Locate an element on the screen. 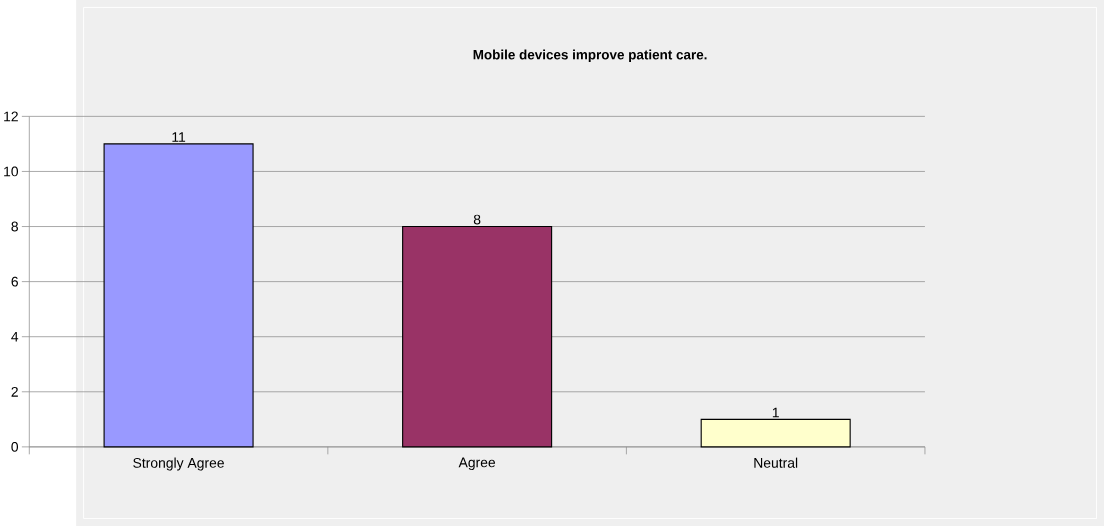 Image resolution: width=1104 pixels, height=526 pixels. data-label: 8 is located at coordinates (477, 219).